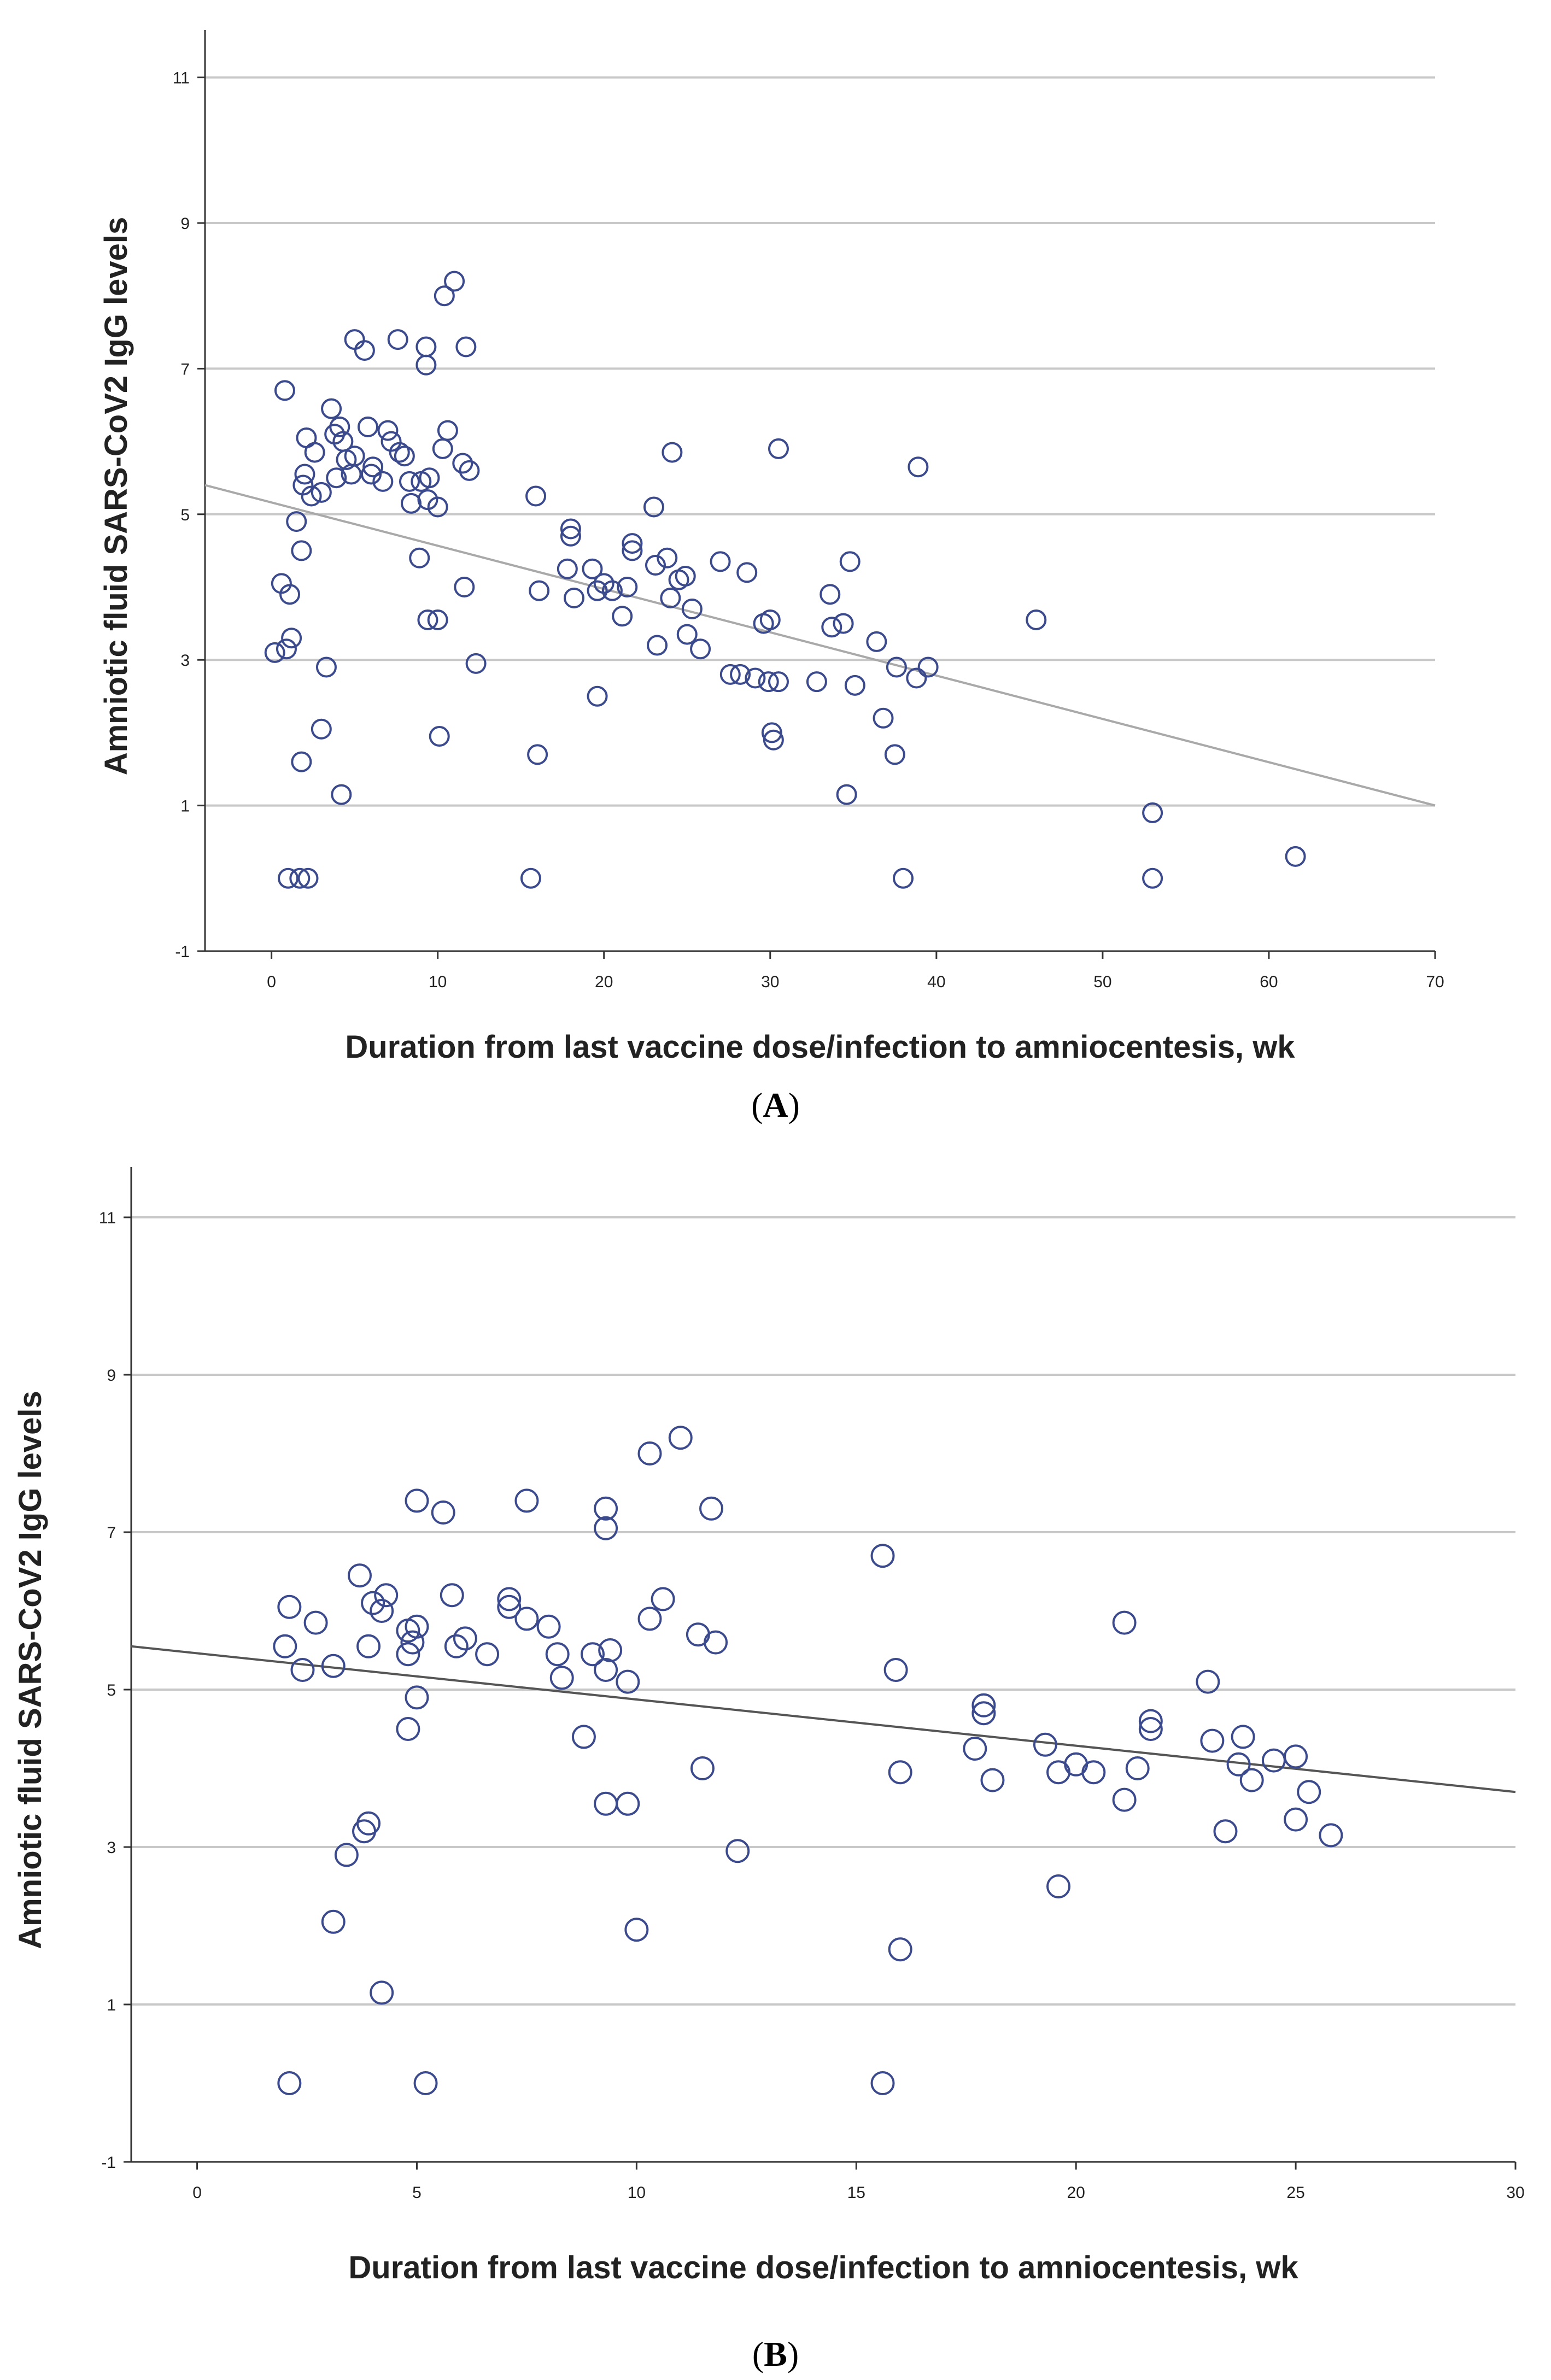  I want to click on x-tick-label: 25, so click(1295, 2193).